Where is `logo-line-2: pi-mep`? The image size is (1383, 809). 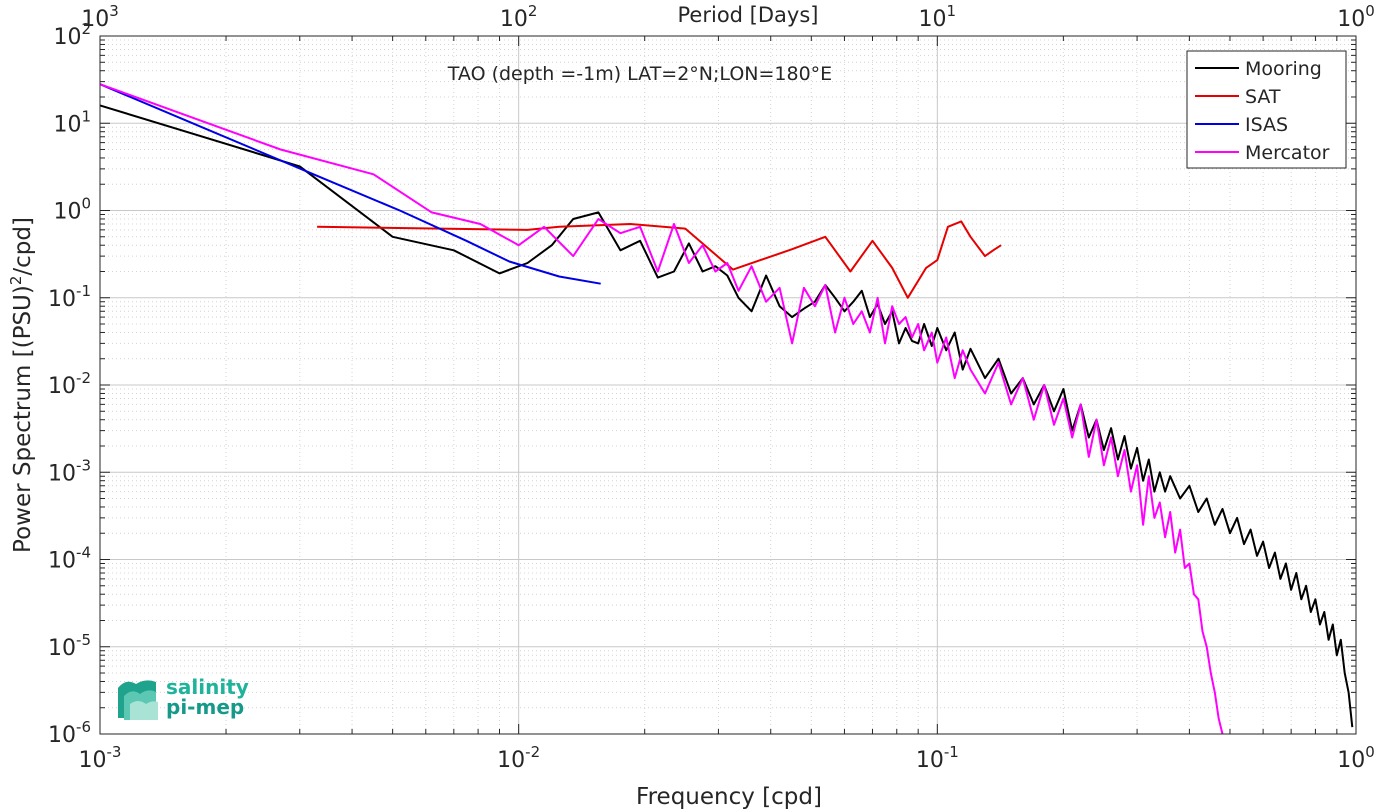
logo-line-2: pi-mep is located at coordinates (205, 707).